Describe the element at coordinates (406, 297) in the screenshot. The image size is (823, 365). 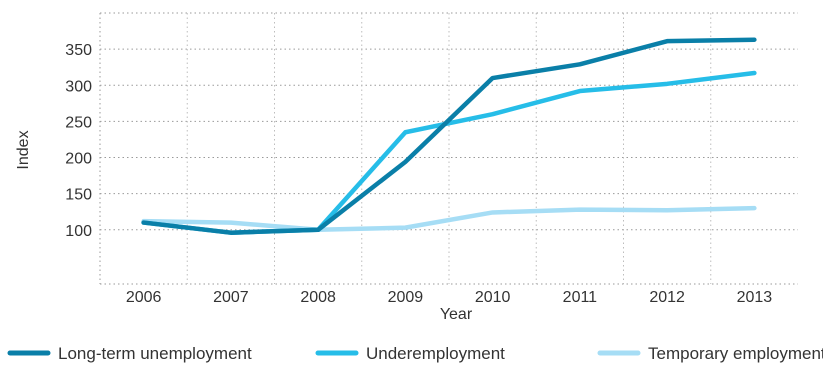
I see `x-tick-label: 2009` at that location.